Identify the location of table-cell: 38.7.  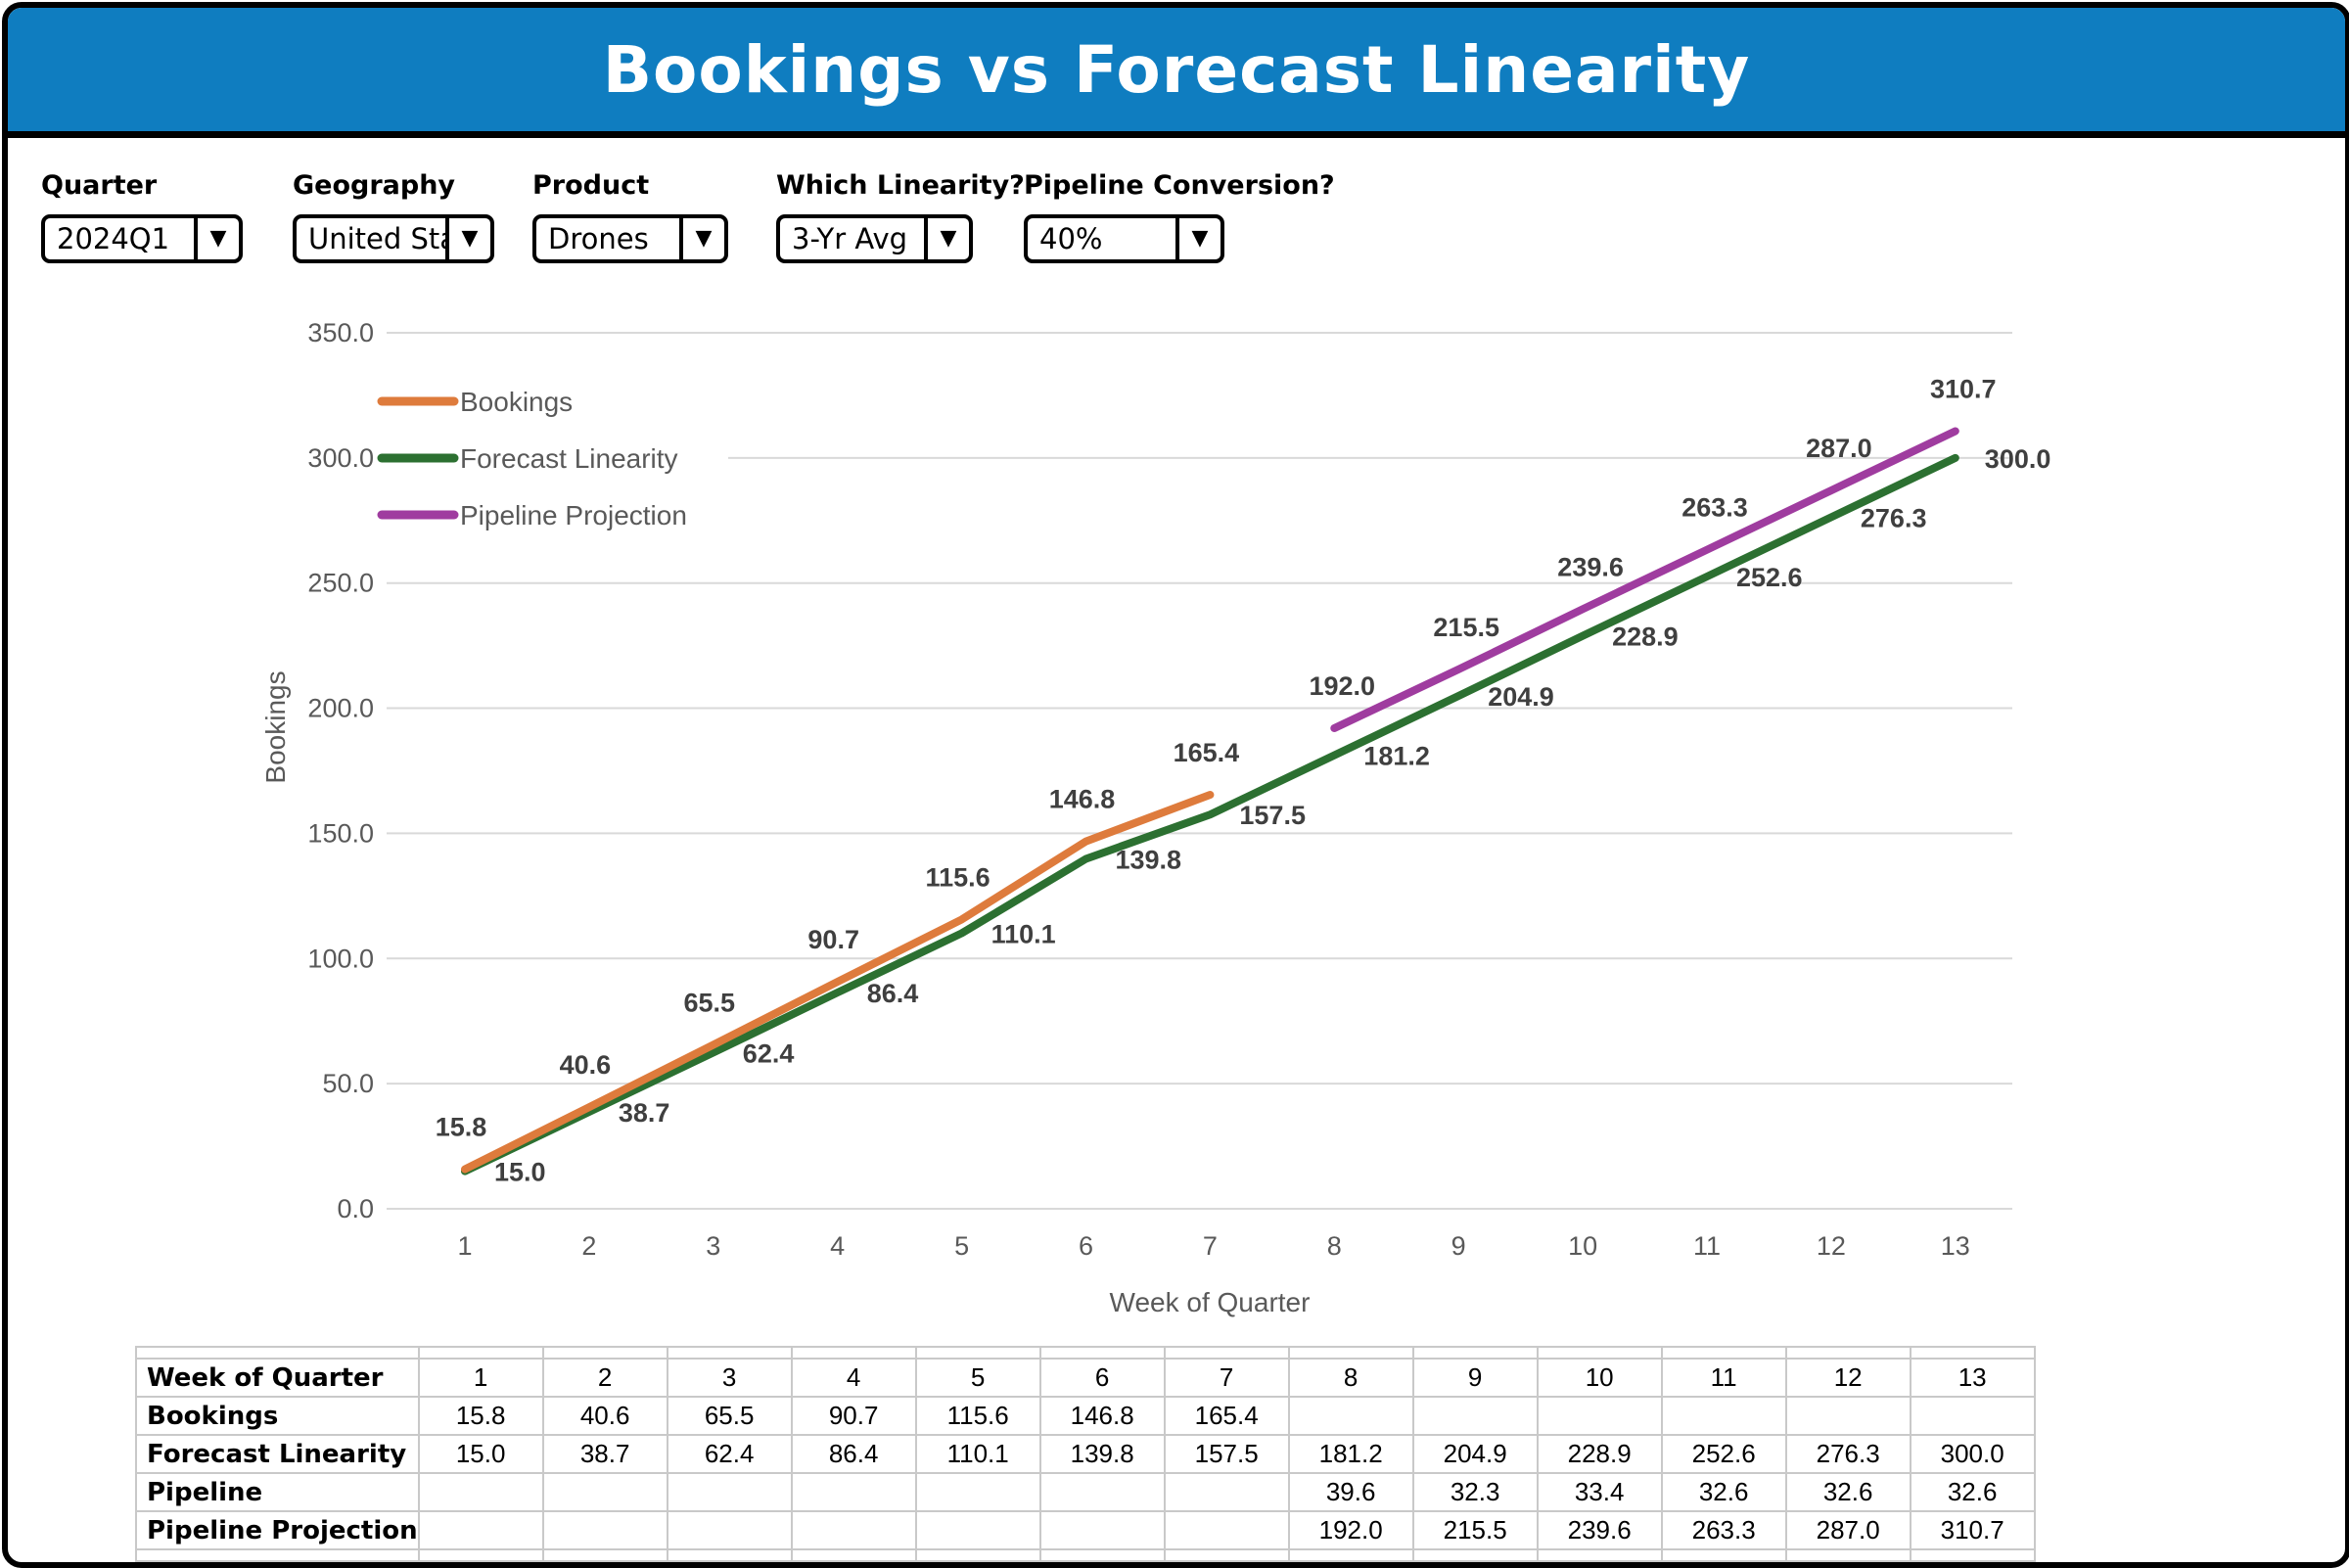
(604, 1454).